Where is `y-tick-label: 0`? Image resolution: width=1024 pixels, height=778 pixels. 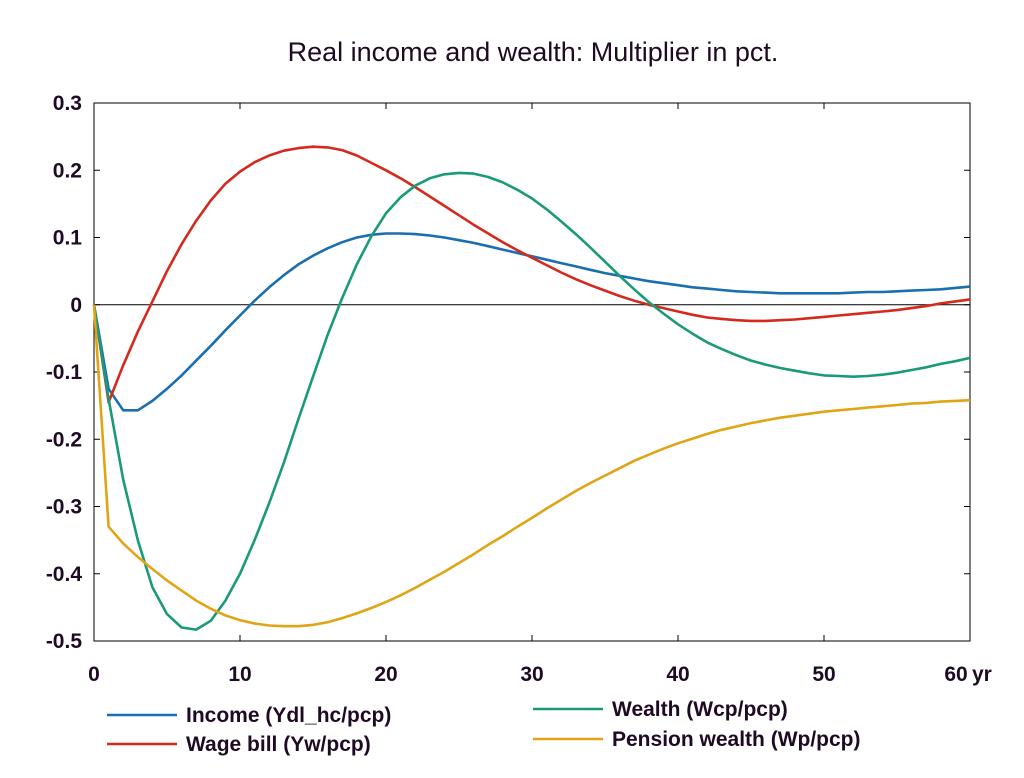 y-tick-label: 0 is located at coordinates (76, 305).